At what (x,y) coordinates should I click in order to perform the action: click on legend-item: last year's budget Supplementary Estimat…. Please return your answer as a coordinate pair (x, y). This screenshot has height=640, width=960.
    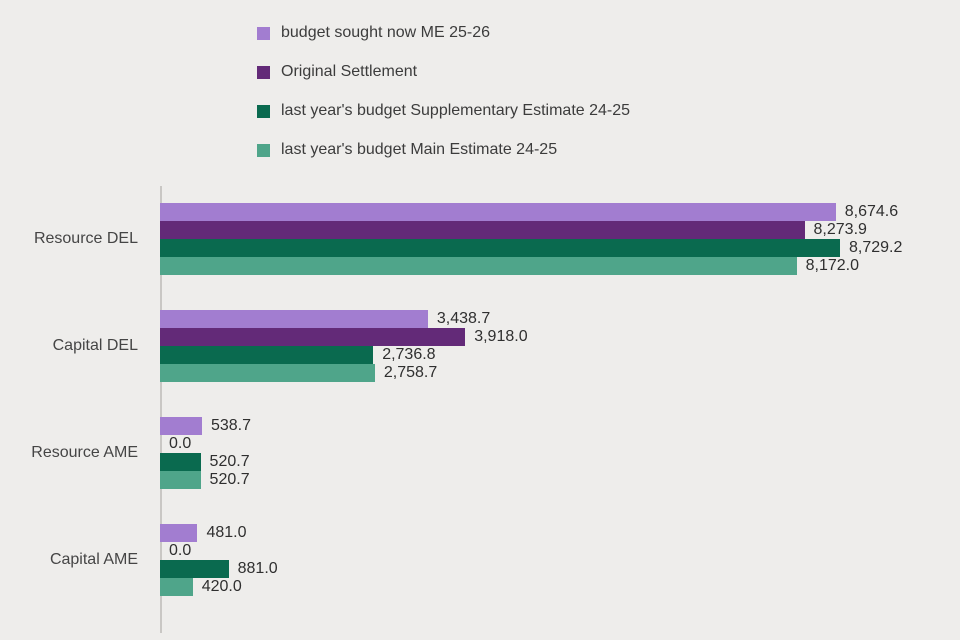
    Looking at the image, I should click on (443, 111).